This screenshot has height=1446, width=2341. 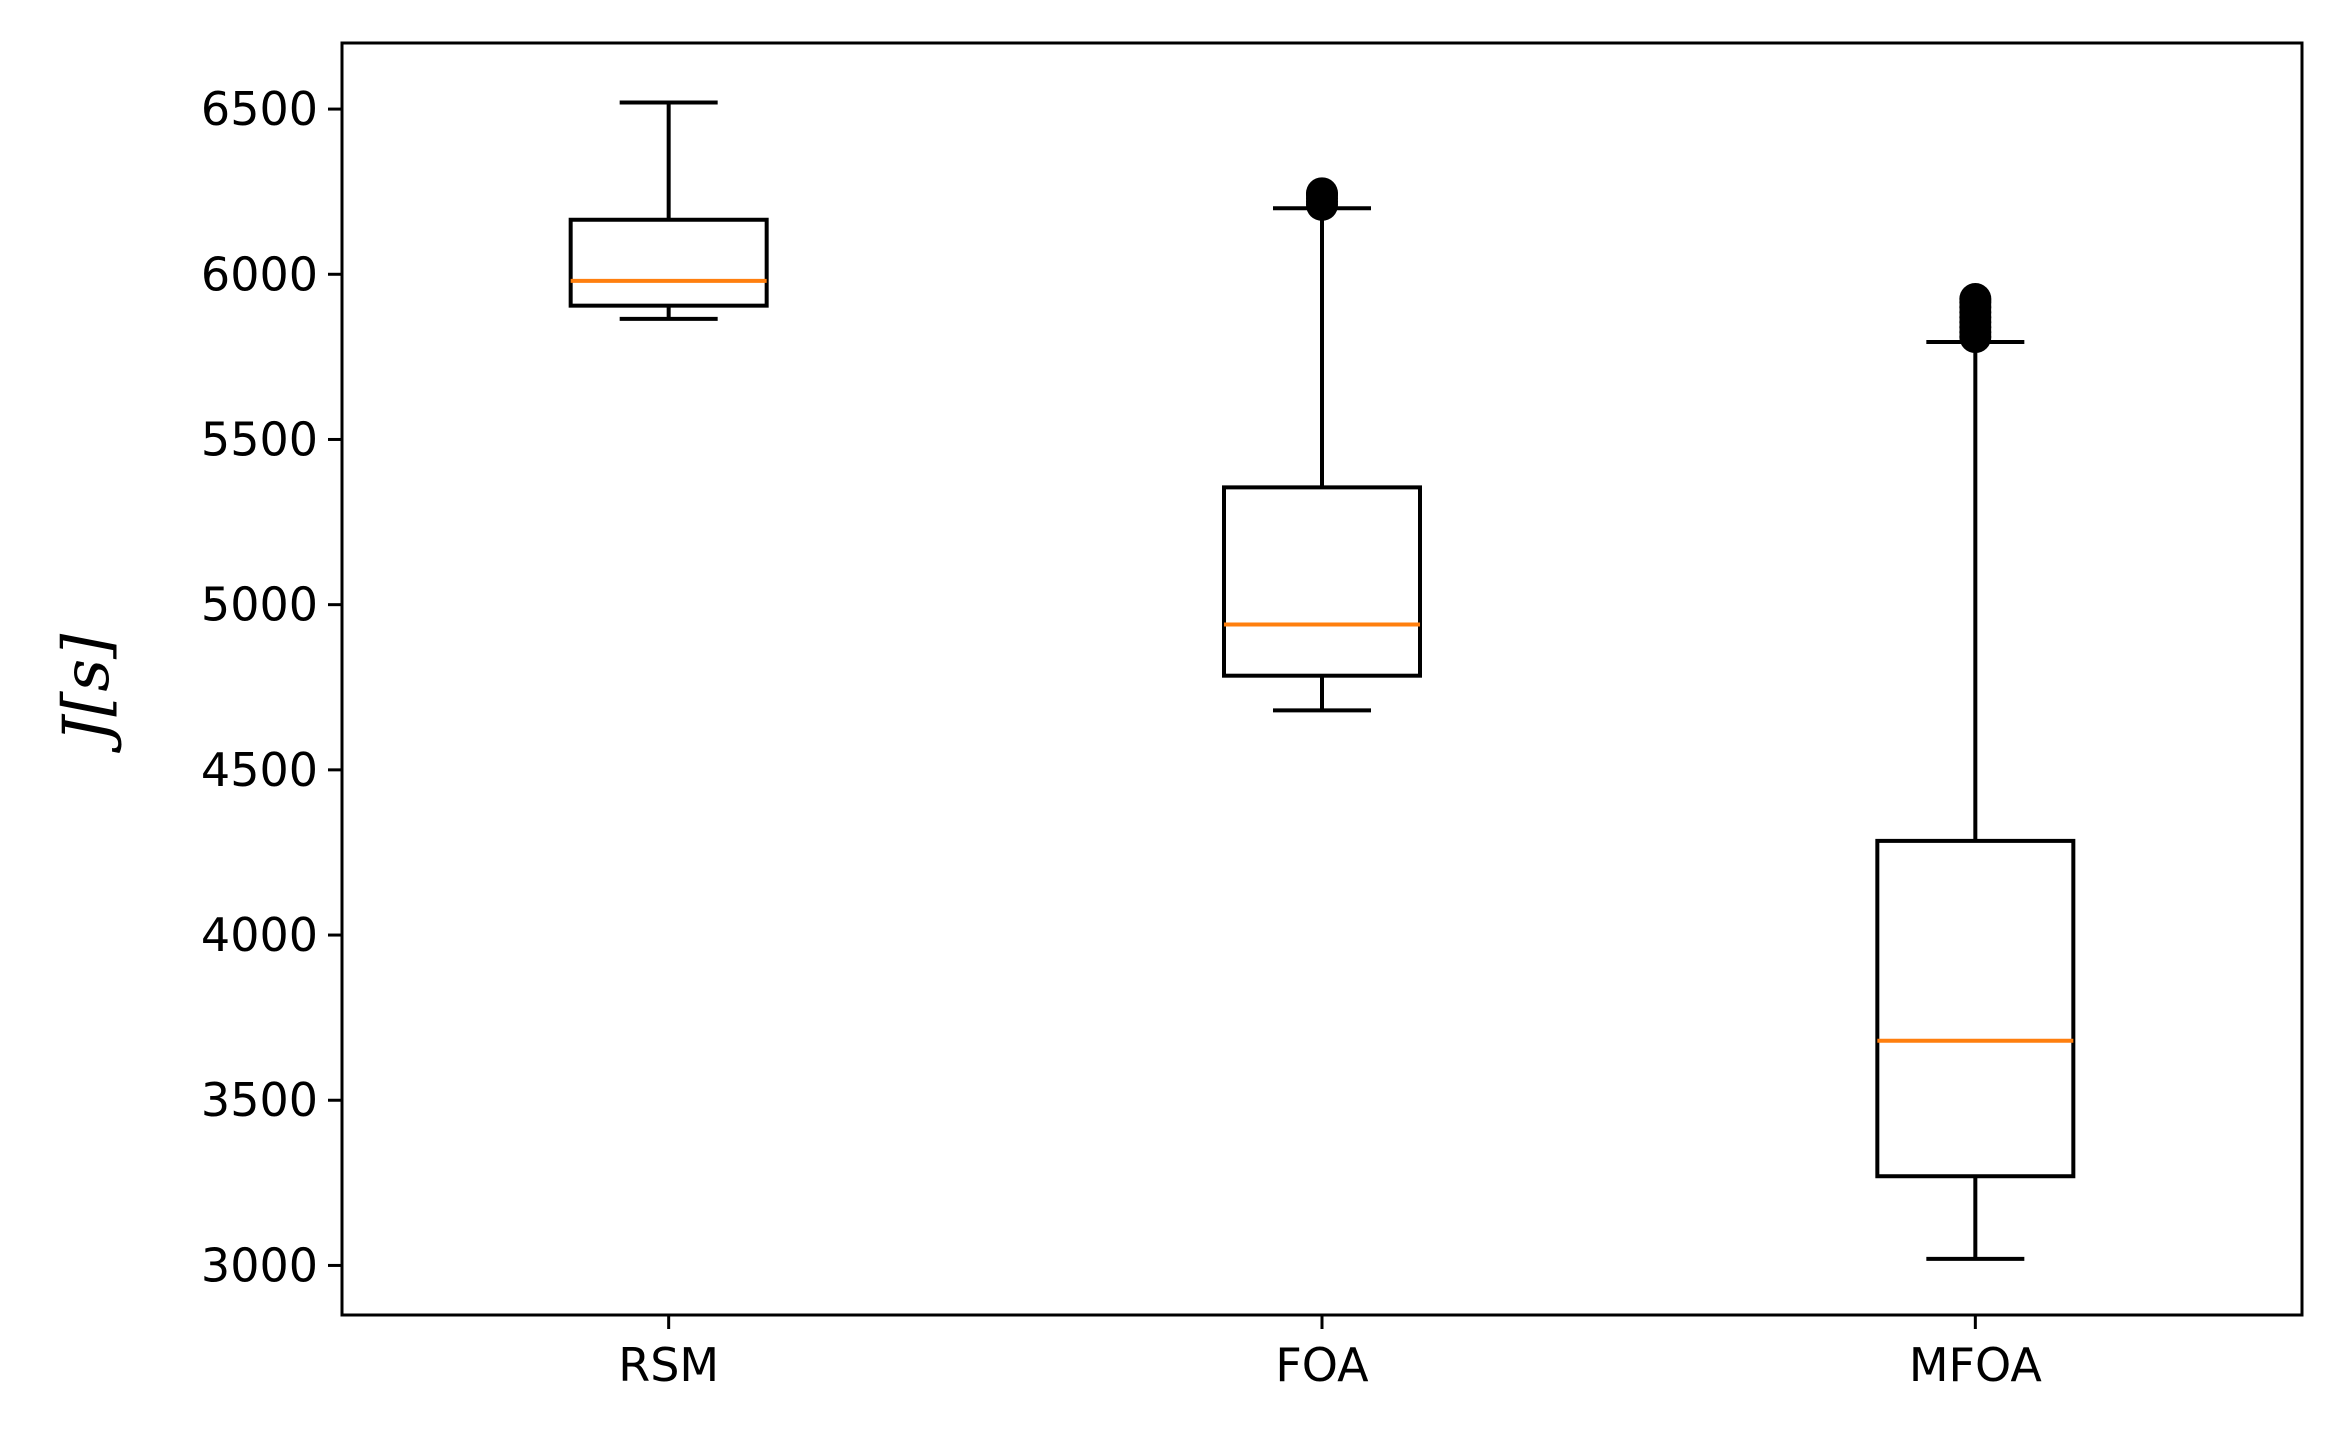 I want to click on y-tick-label: 3500, so click(x=259, y=1100).